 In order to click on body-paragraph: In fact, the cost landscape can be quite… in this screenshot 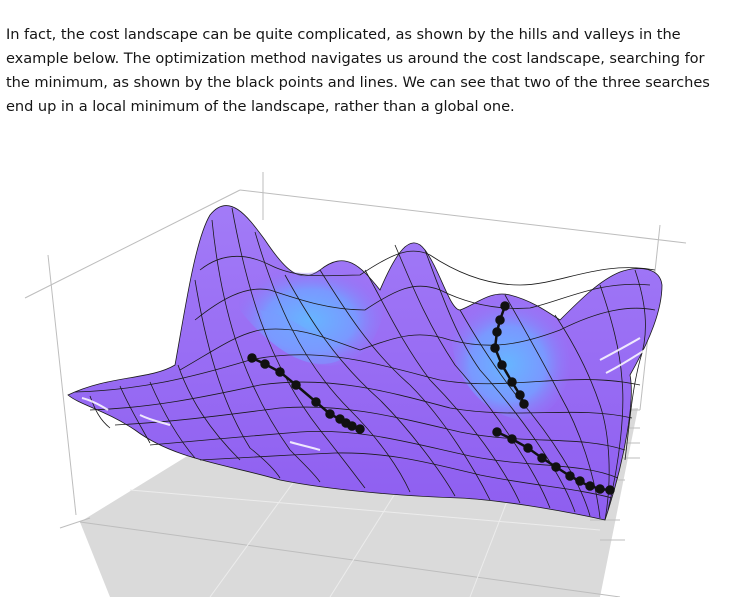, I will do `click(358, 70)`.